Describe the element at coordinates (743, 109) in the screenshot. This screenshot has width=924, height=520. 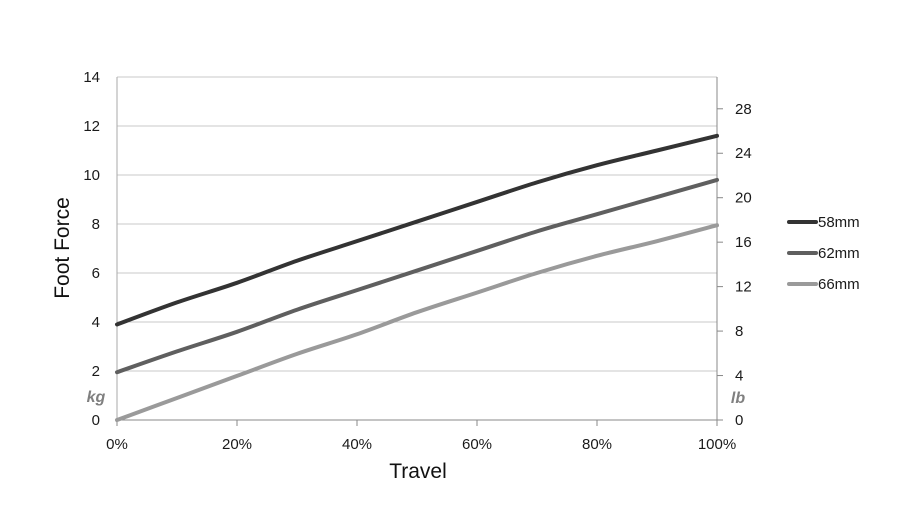
I see `y-tick-right-28: 28` at that location.